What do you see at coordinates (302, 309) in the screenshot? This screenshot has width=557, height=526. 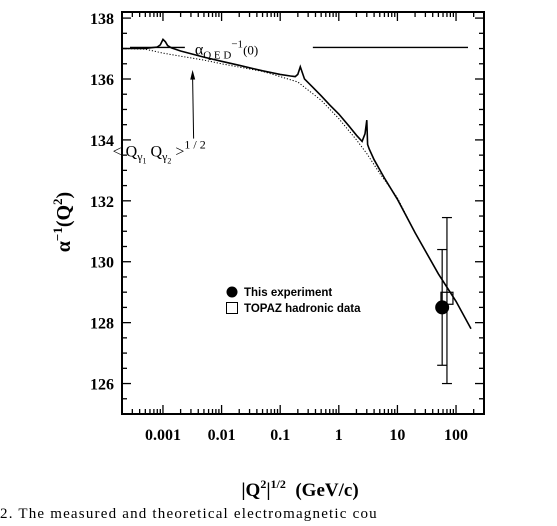 I see `legend-label-topaz: TOPAZ hadronic data` at bounding box center [302, 309].